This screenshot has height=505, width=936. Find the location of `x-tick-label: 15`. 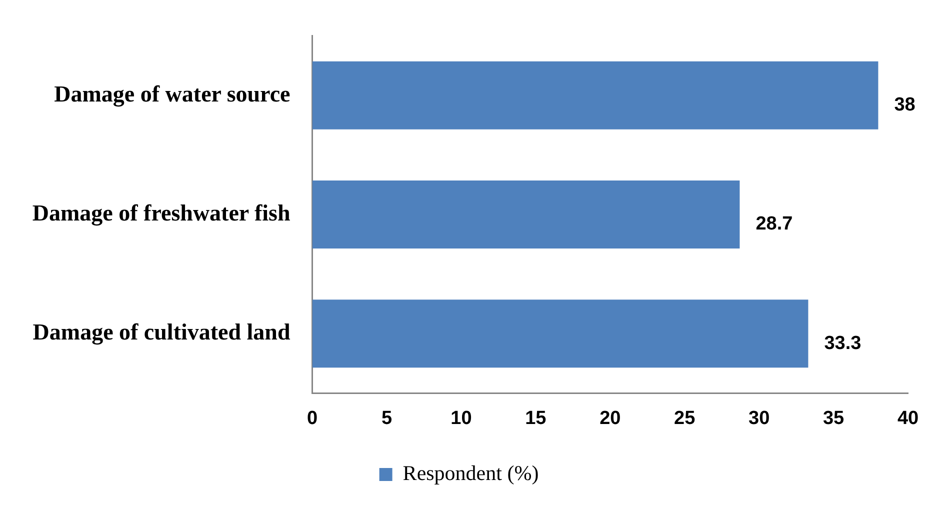

x-tick-label: 15 is located at coordinates (536, 418).